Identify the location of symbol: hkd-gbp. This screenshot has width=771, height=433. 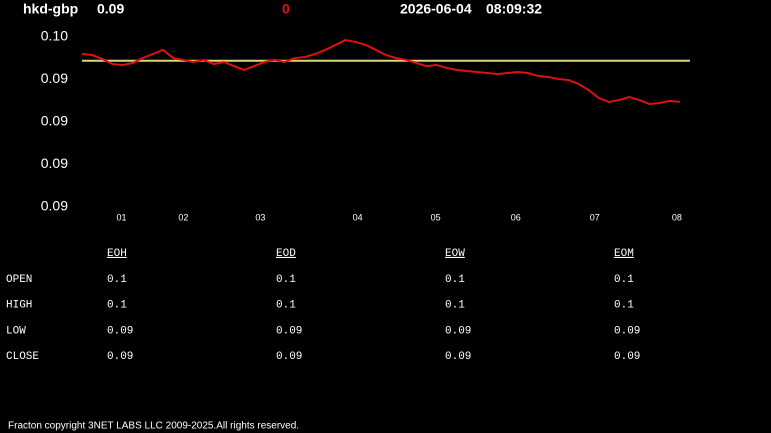
(50, 9).